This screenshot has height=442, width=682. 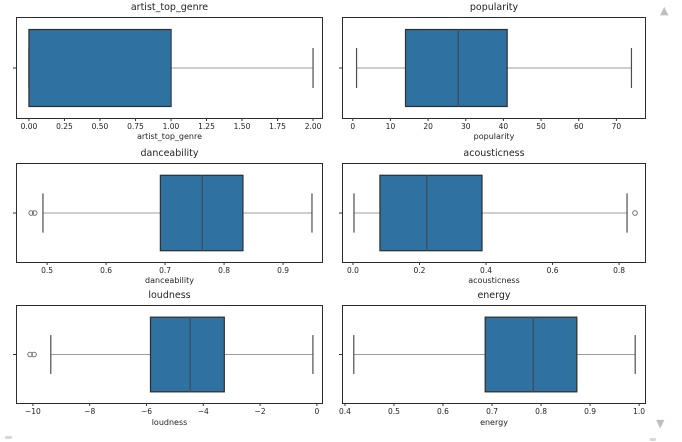 I want to click on x-tick-label: 30, so click(x=466, y=126).